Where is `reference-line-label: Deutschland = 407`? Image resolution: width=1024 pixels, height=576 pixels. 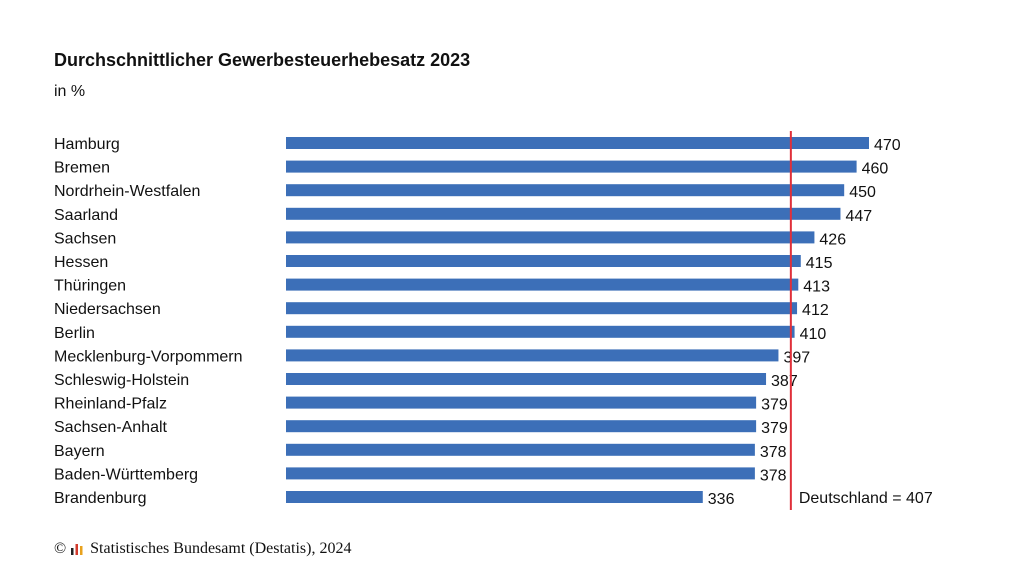 reference-line-label: Deutschland = 407 is located at coordinates (866, 498).